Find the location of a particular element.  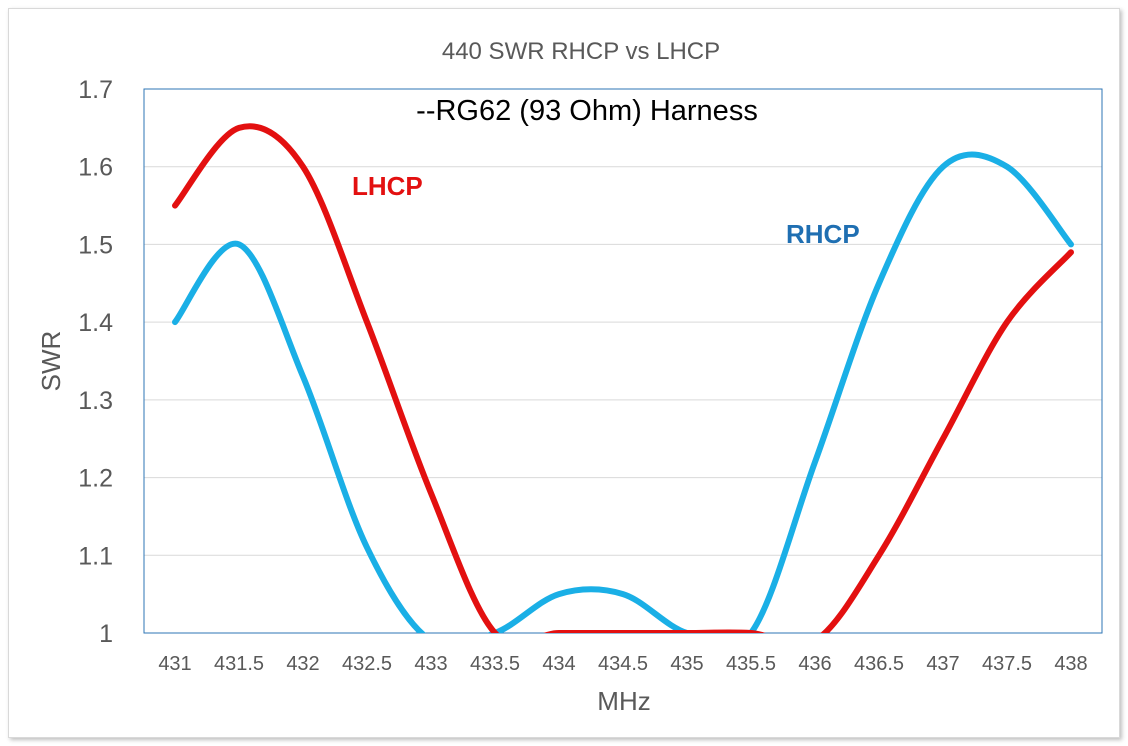

x-axis-label: MHz is located at coordinates (623, 701).